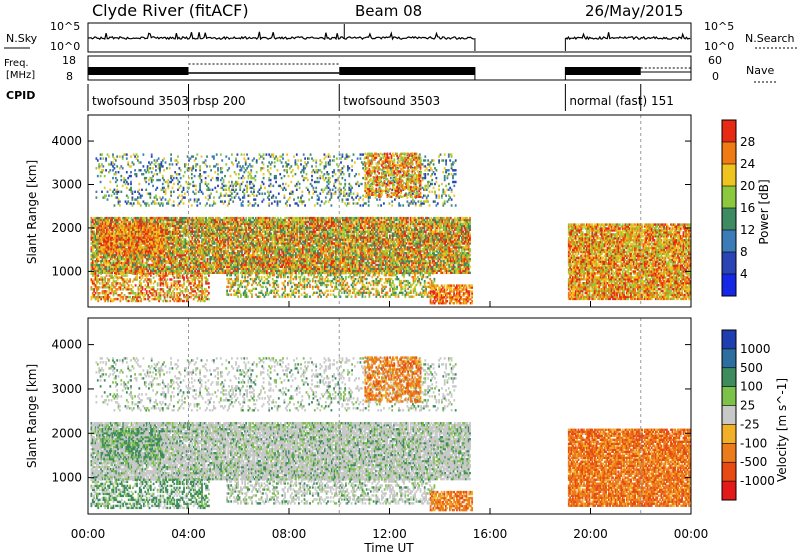 This screenshot has height=554, width=800. Describe the element at coordinates (140, 101) in the screenshot. I see `cpid-segment-label: twofsound 3503` at that location.